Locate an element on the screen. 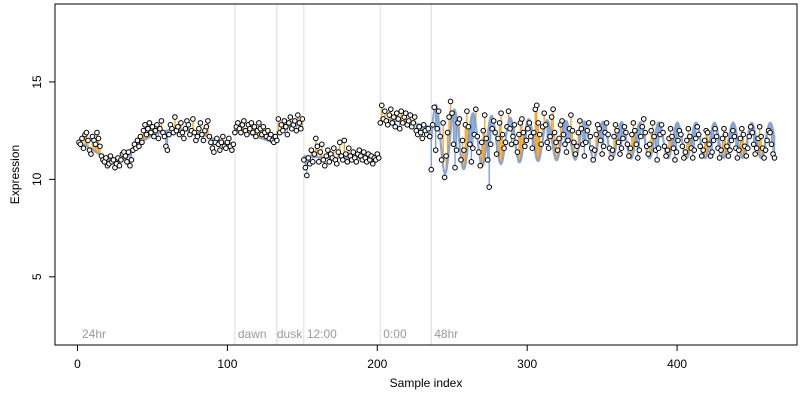 The width and height of the screenshot is (800, 400). period-label-0: 24hr is located at coordinates (94, 334).